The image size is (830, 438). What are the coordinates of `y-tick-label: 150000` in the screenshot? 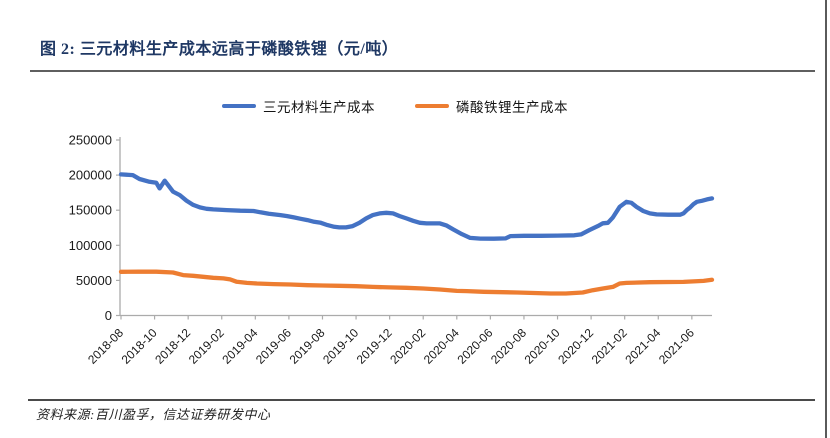 It's located at (90, 210).